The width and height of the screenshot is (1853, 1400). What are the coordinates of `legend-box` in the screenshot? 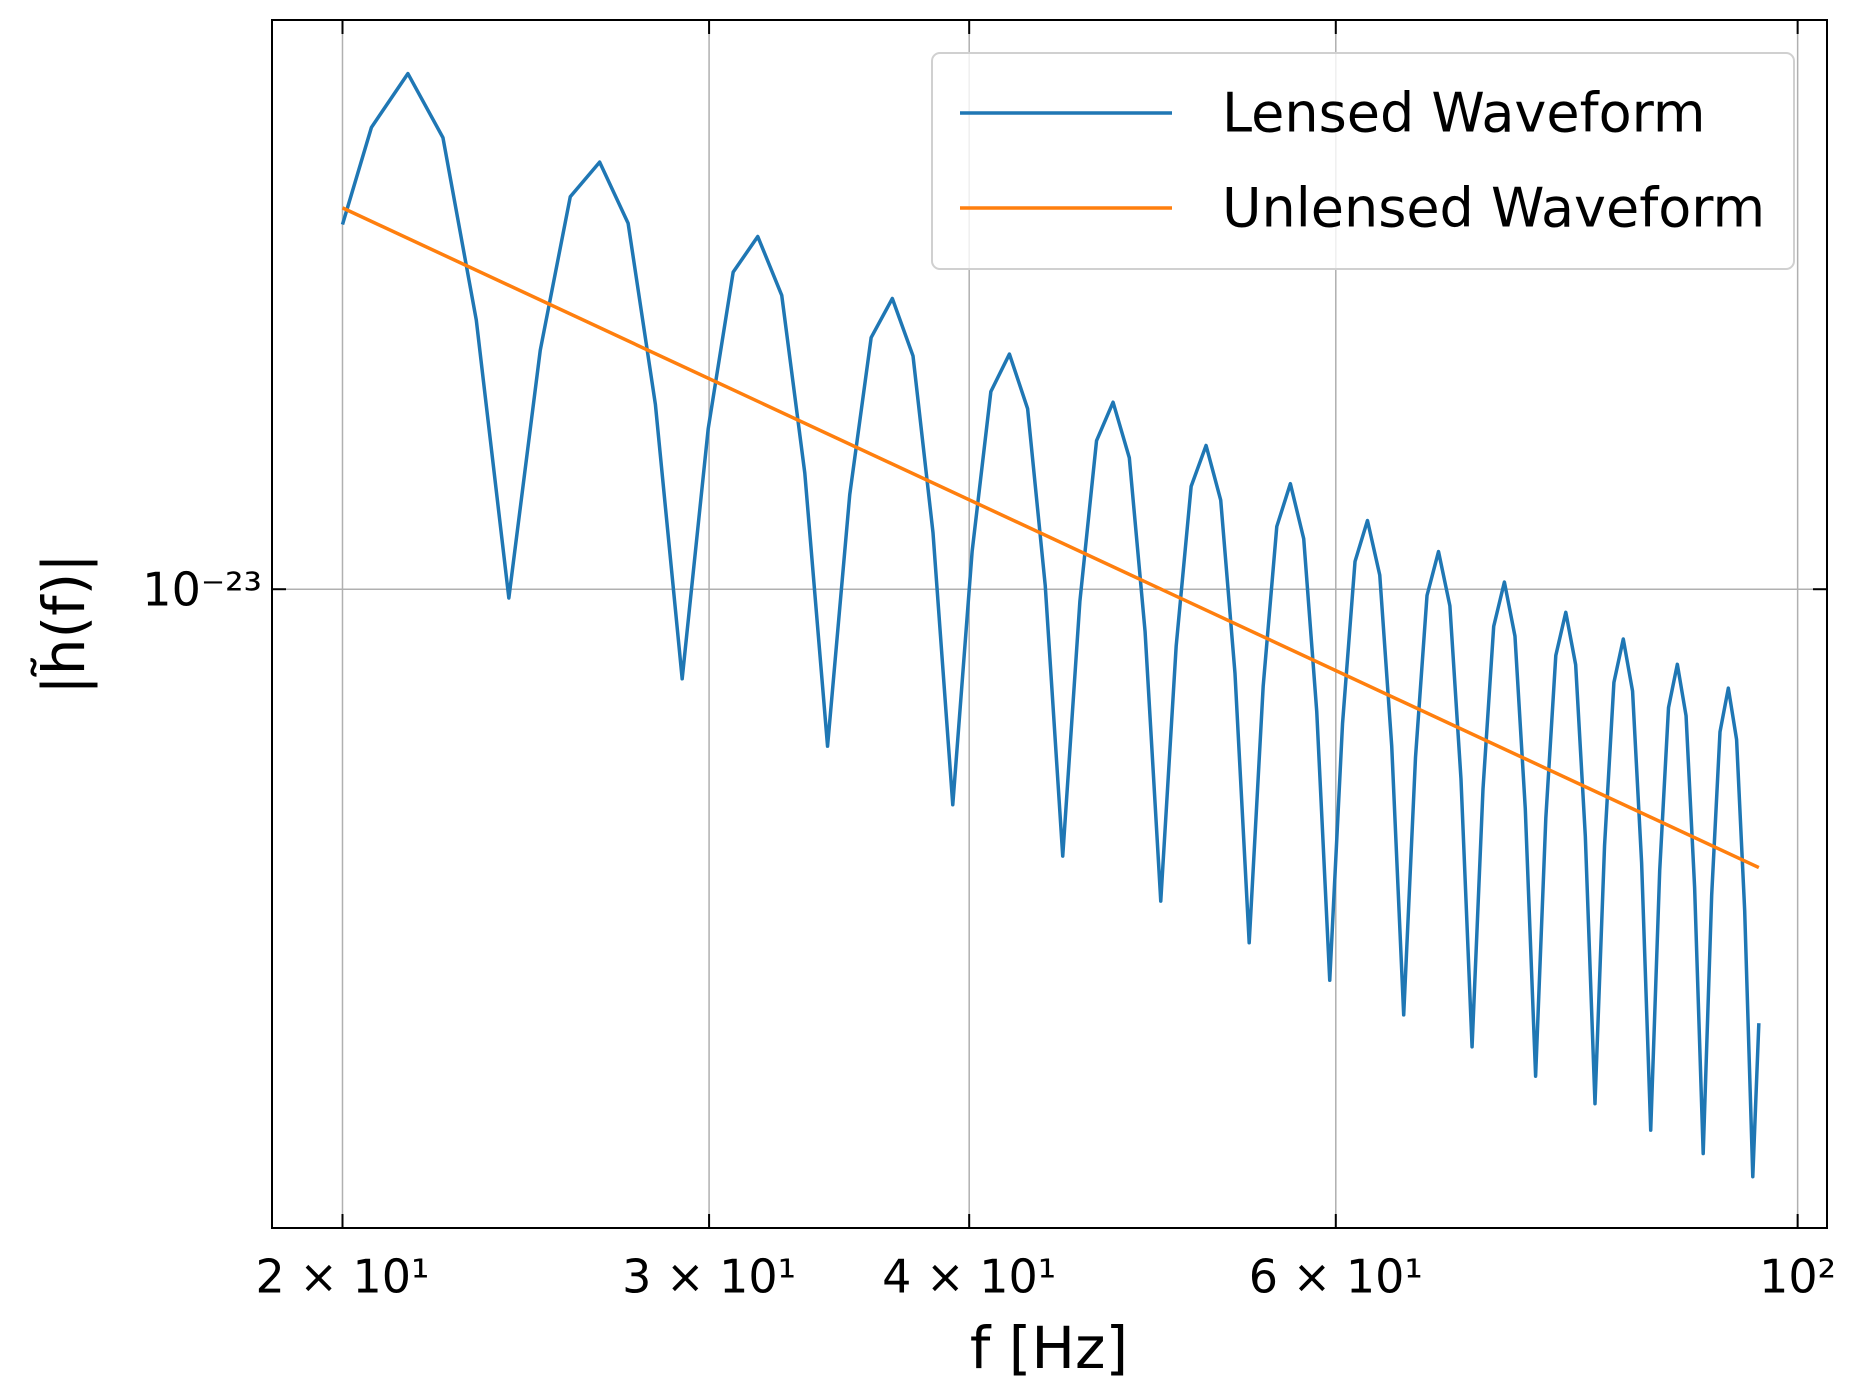 It's located at (1363, 161).